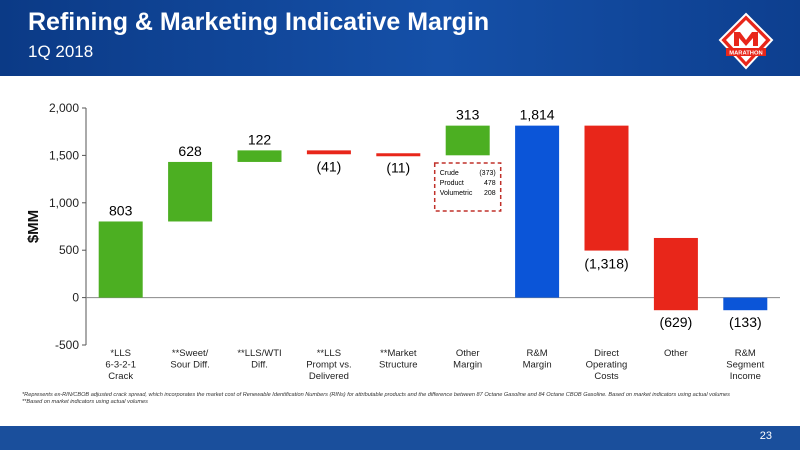  Describe the element at coordinates (398, 167) in the screenshot. I see `data-label: (11)` at that location.